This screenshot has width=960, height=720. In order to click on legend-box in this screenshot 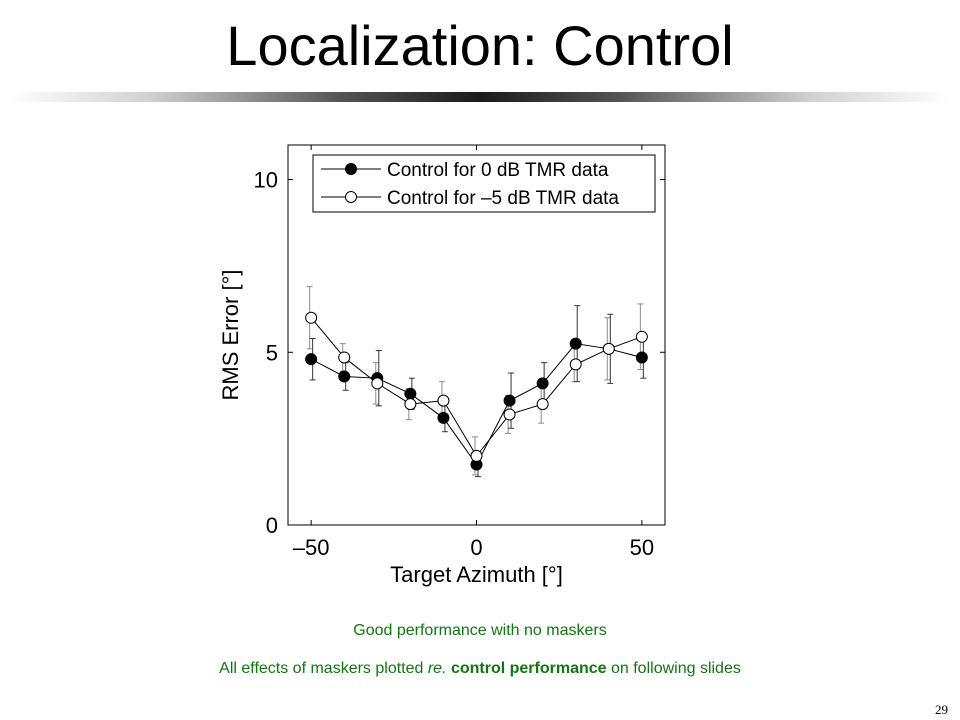, I will do `click(484, 183)`.